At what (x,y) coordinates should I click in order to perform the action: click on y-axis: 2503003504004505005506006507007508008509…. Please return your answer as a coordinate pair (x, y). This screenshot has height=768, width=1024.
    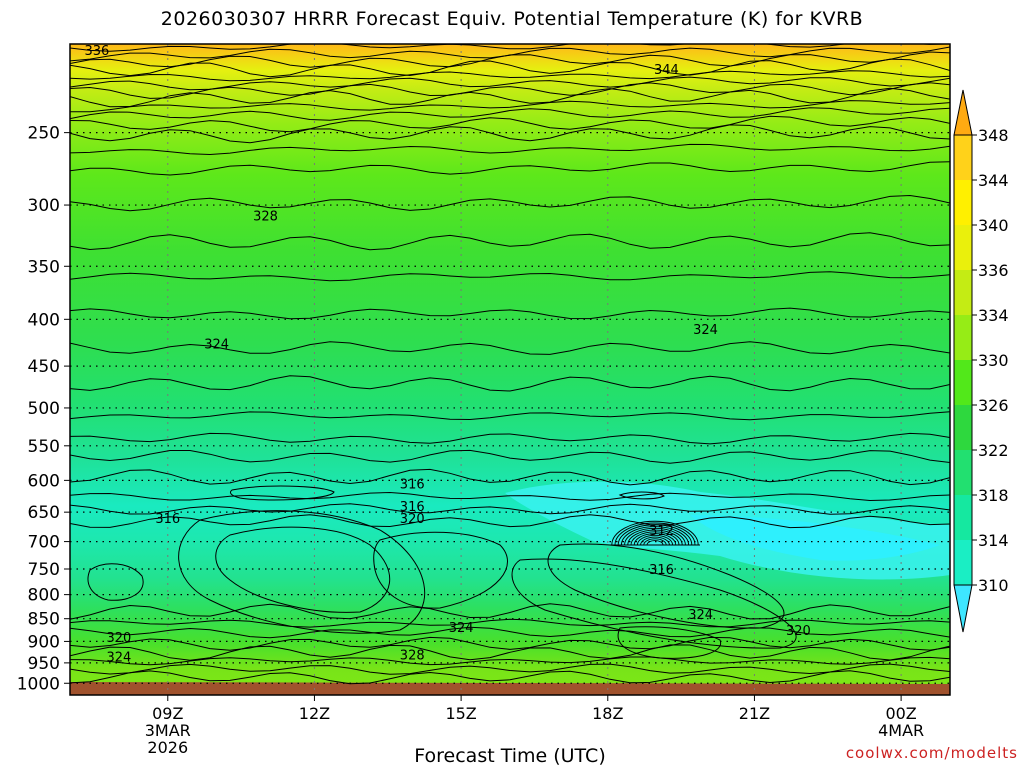
    Looking at the image, I should click on (43, 409).